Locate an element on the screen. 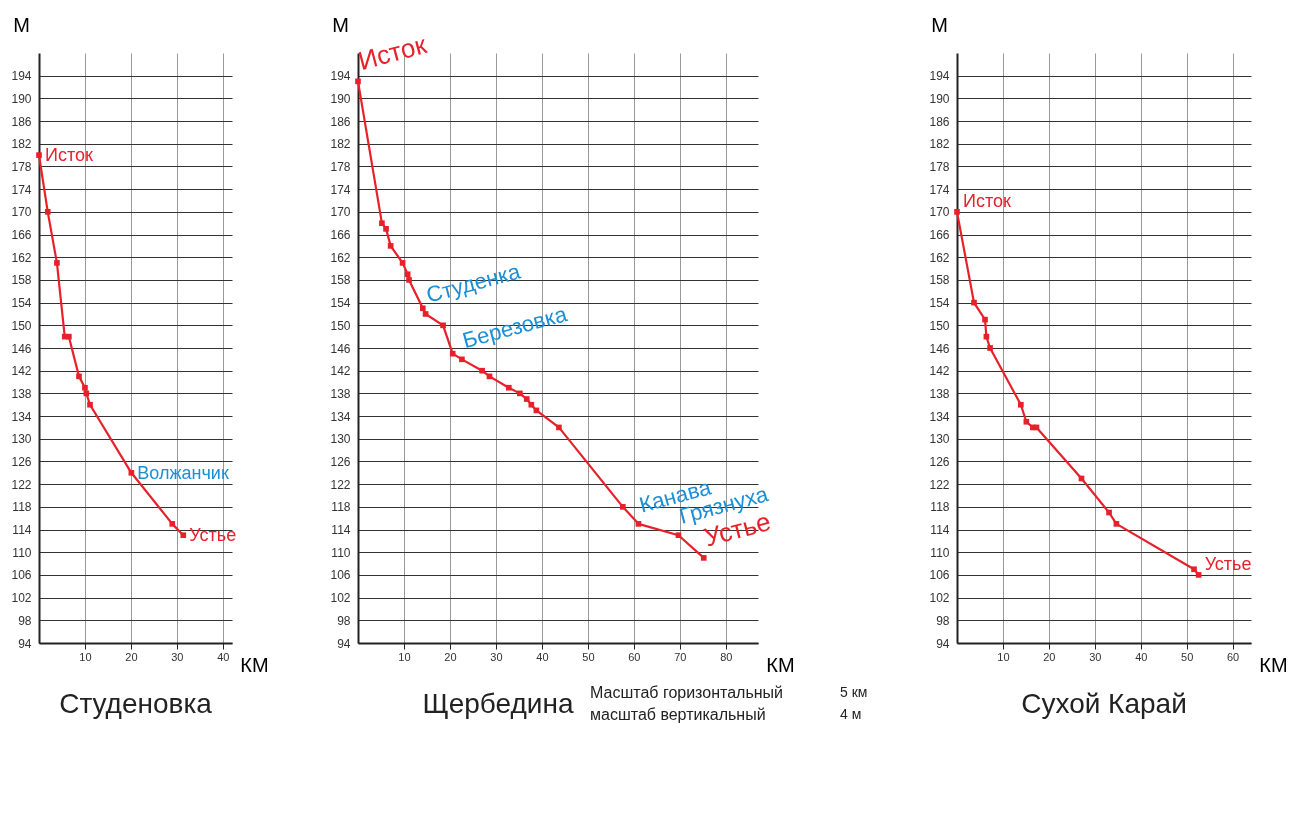 Image resolution: width=1305 pixels, height=821 pixels. x-tick-label: 50 is located at coordinates (1187, 656).